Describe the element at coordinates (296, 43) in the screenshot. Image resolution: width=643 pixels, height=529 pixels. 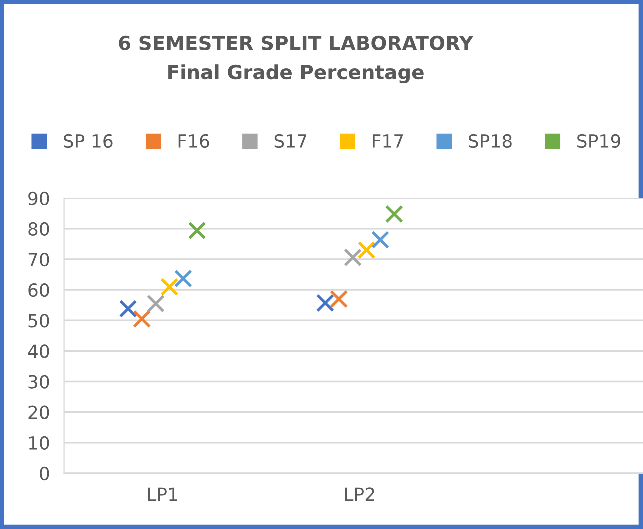
I see `chart-title: 6 SEMESTER SPLIT LABORATORY` at that location.